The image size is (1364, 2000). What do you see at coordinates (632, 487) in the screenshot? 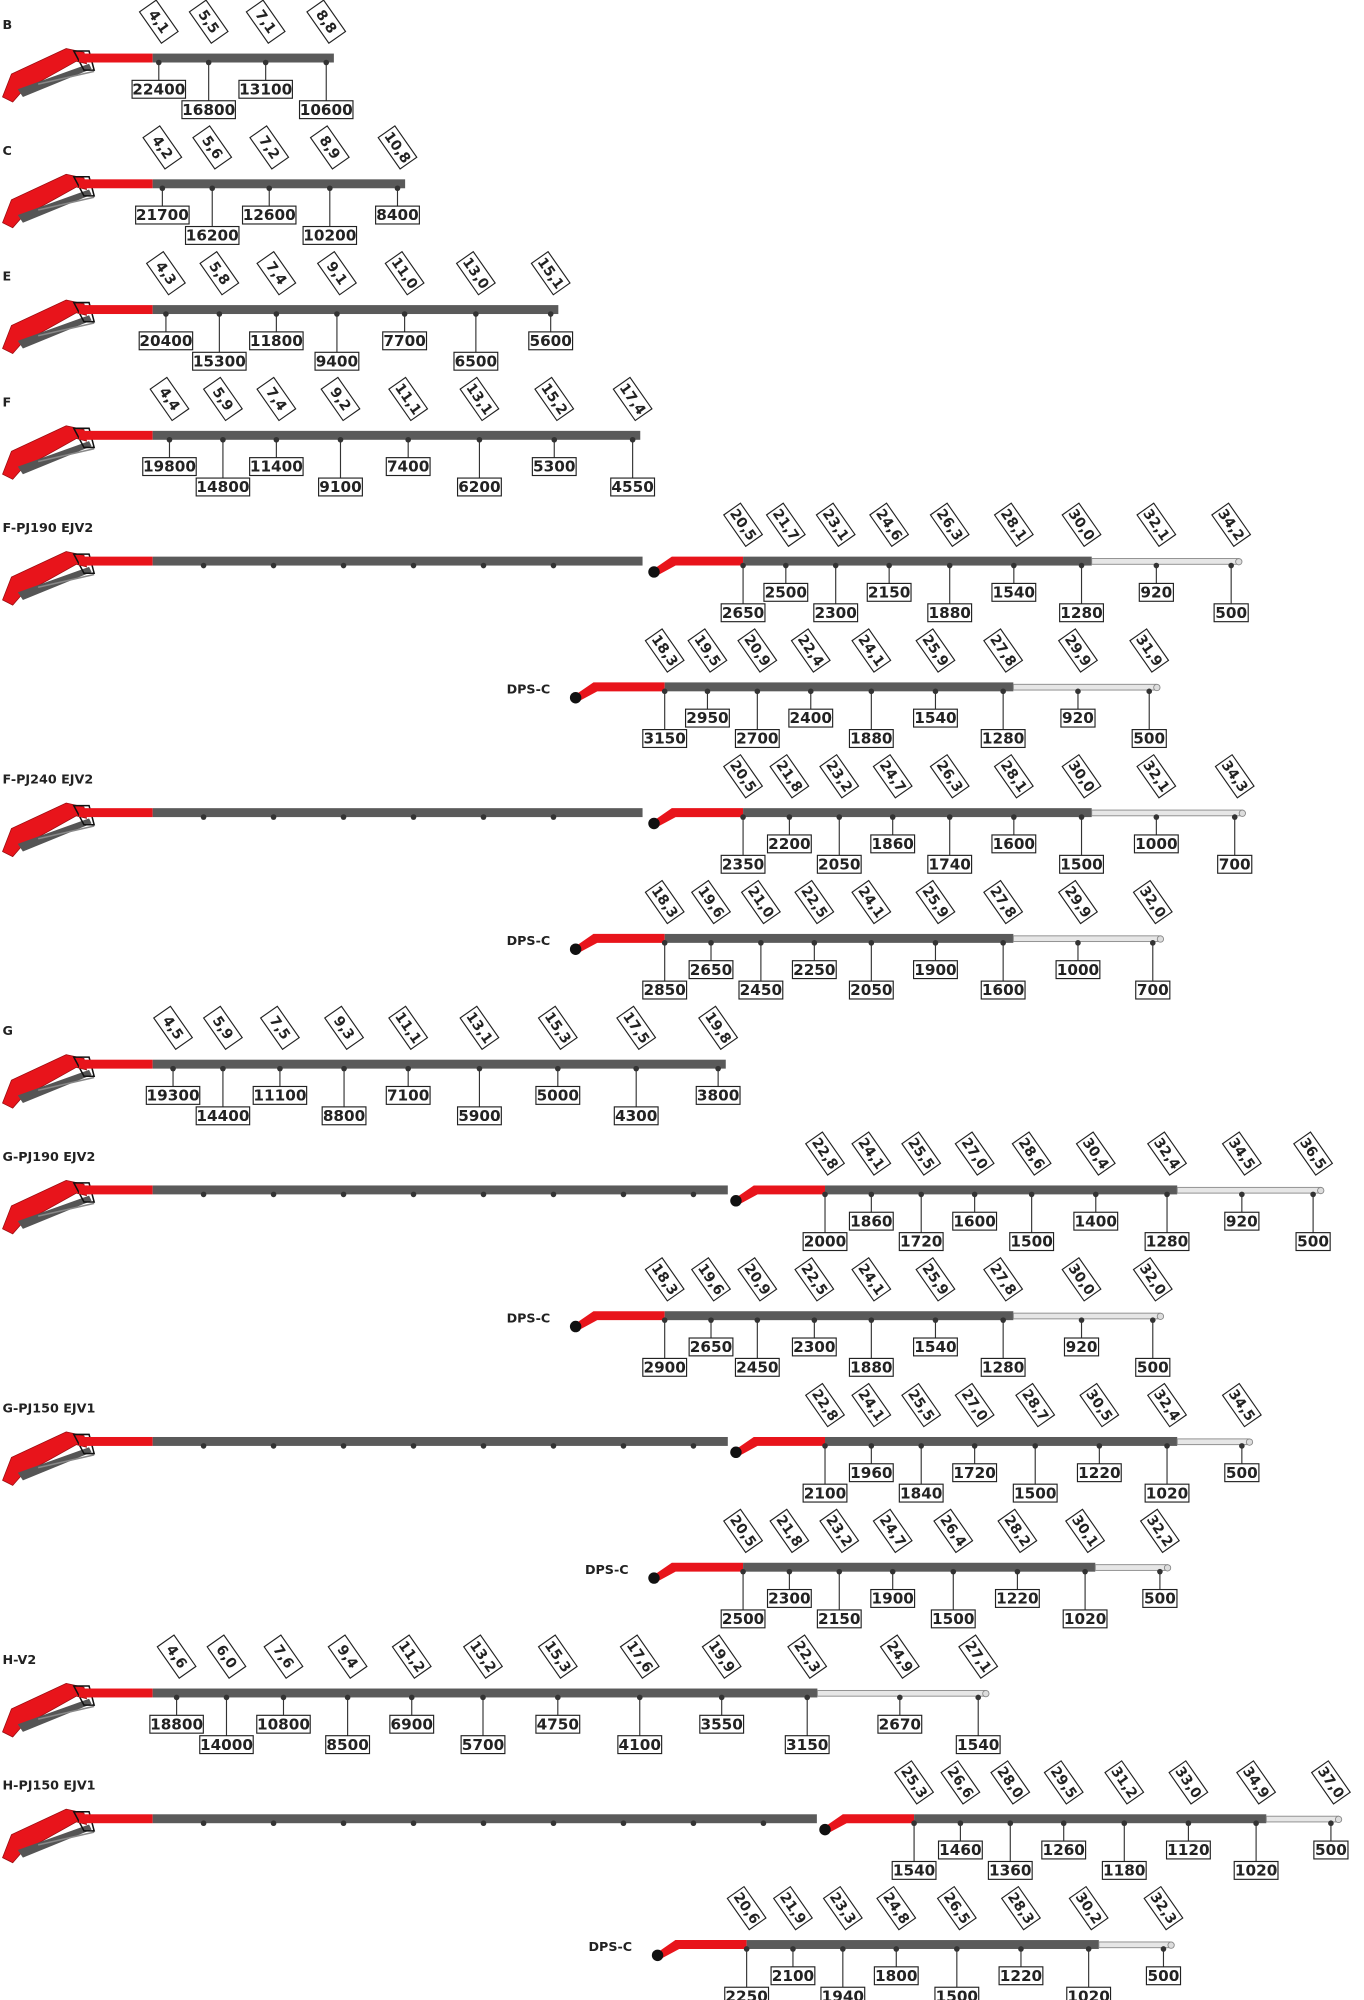
I see `capacity-label: 4550` at bounding box center [632, 487].